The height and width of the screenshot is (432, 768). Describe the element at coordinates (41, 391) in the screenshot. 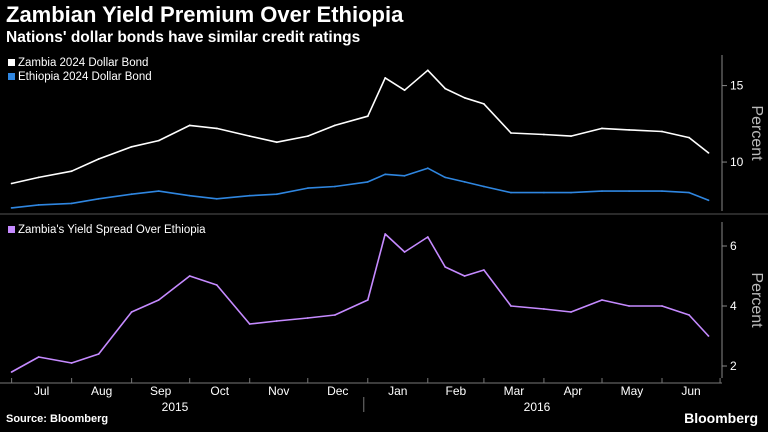

I see `x-tick-label: Jul` at that location.